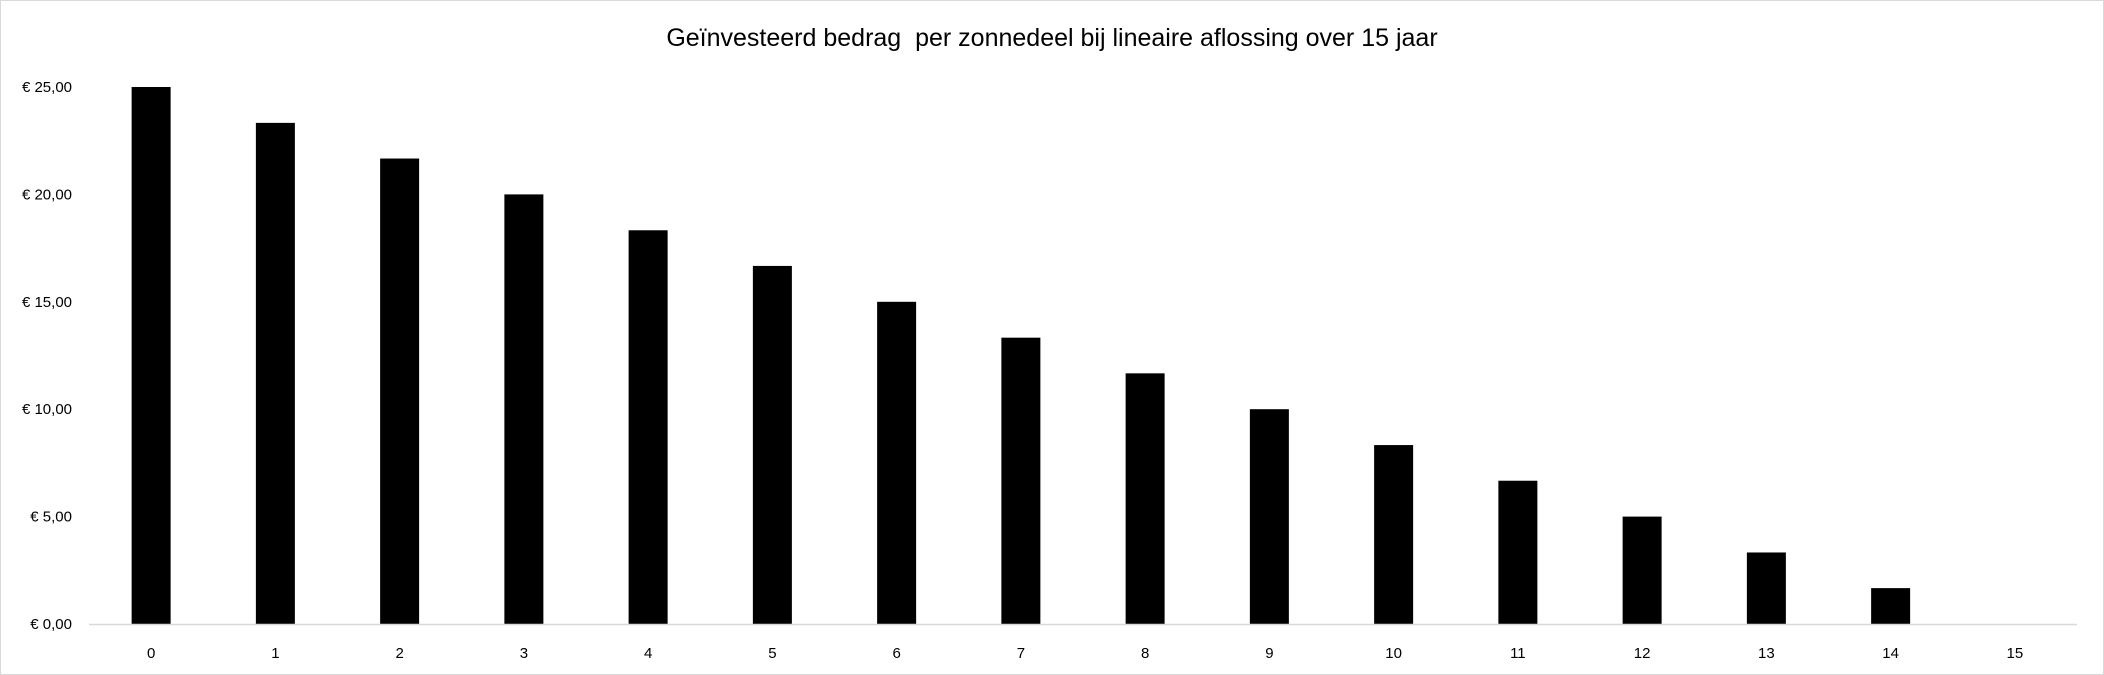 The width and height of the screenshot is (2104, 675). I want to click on x-tick-label: 2, so click(399, 653).